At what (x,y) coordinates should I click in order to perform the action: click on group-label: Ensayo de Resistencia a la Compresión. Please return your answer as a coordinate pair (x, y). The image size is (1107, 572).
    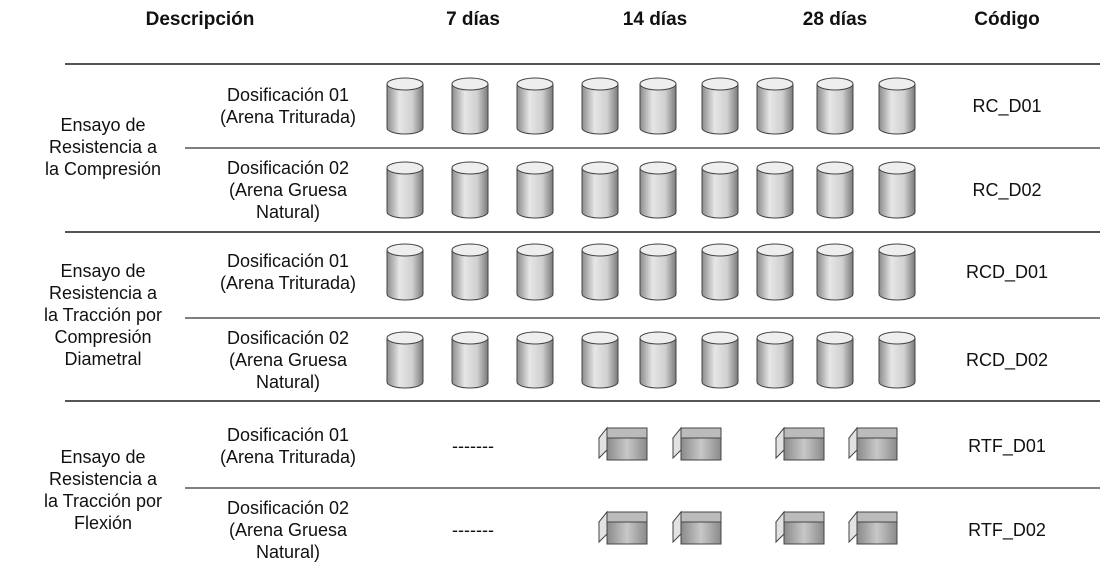
    Looking at the image, I should click on (103, 147).